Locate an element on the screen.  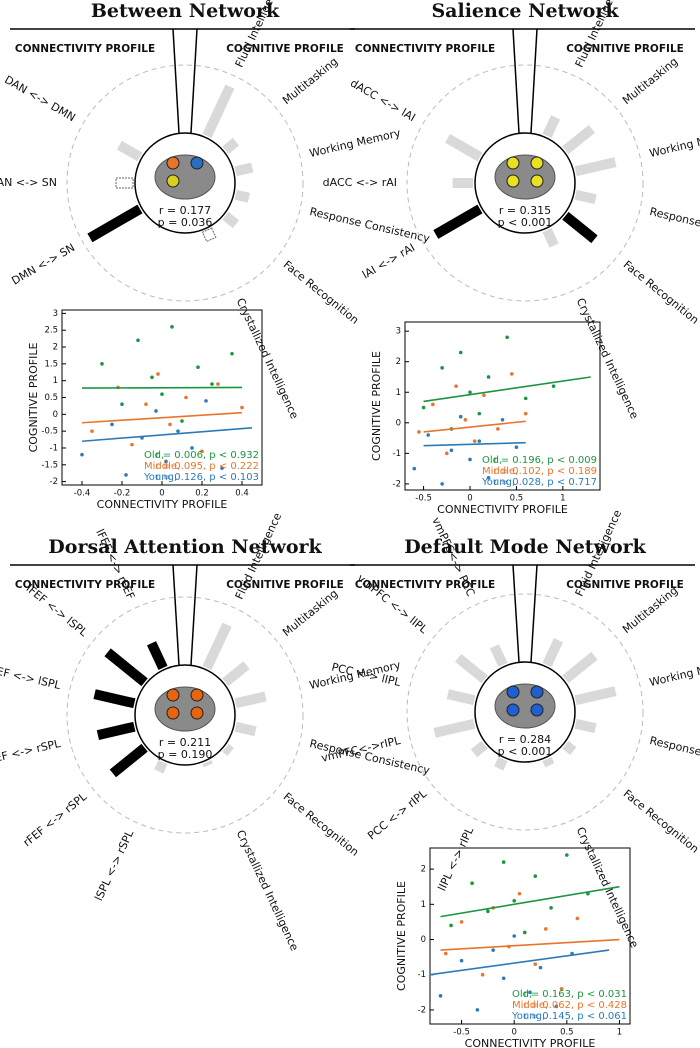
stat-label: p < 0.001 is located at coordinates (525, 751).